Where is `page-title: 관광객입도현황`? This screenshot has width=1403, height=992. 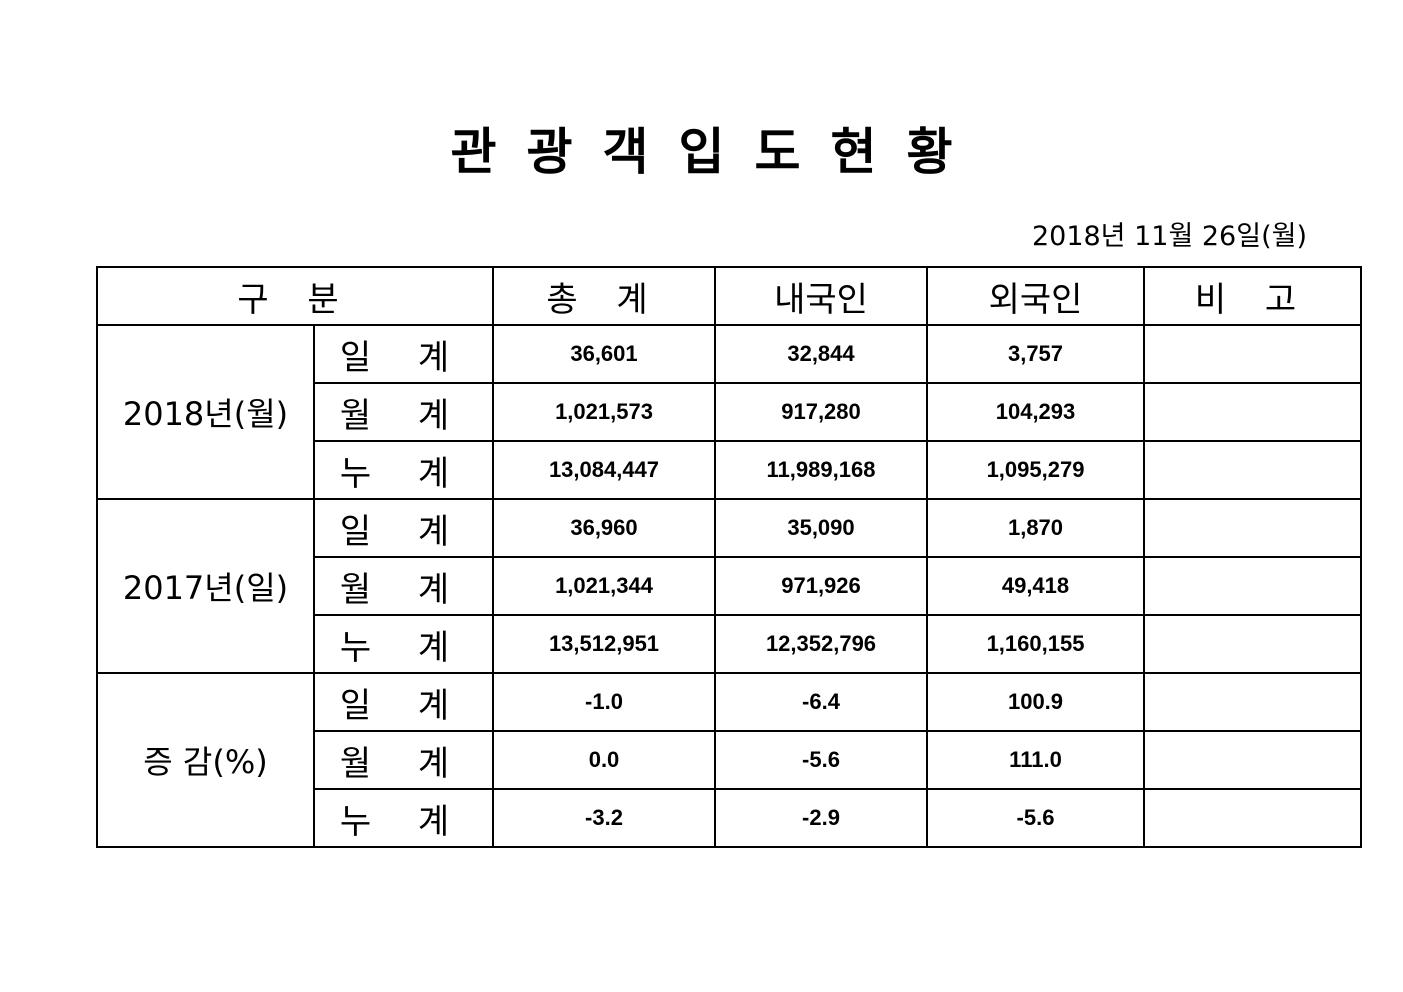 page-title: 관광객입도현황 is located at coordinates (716, 152).